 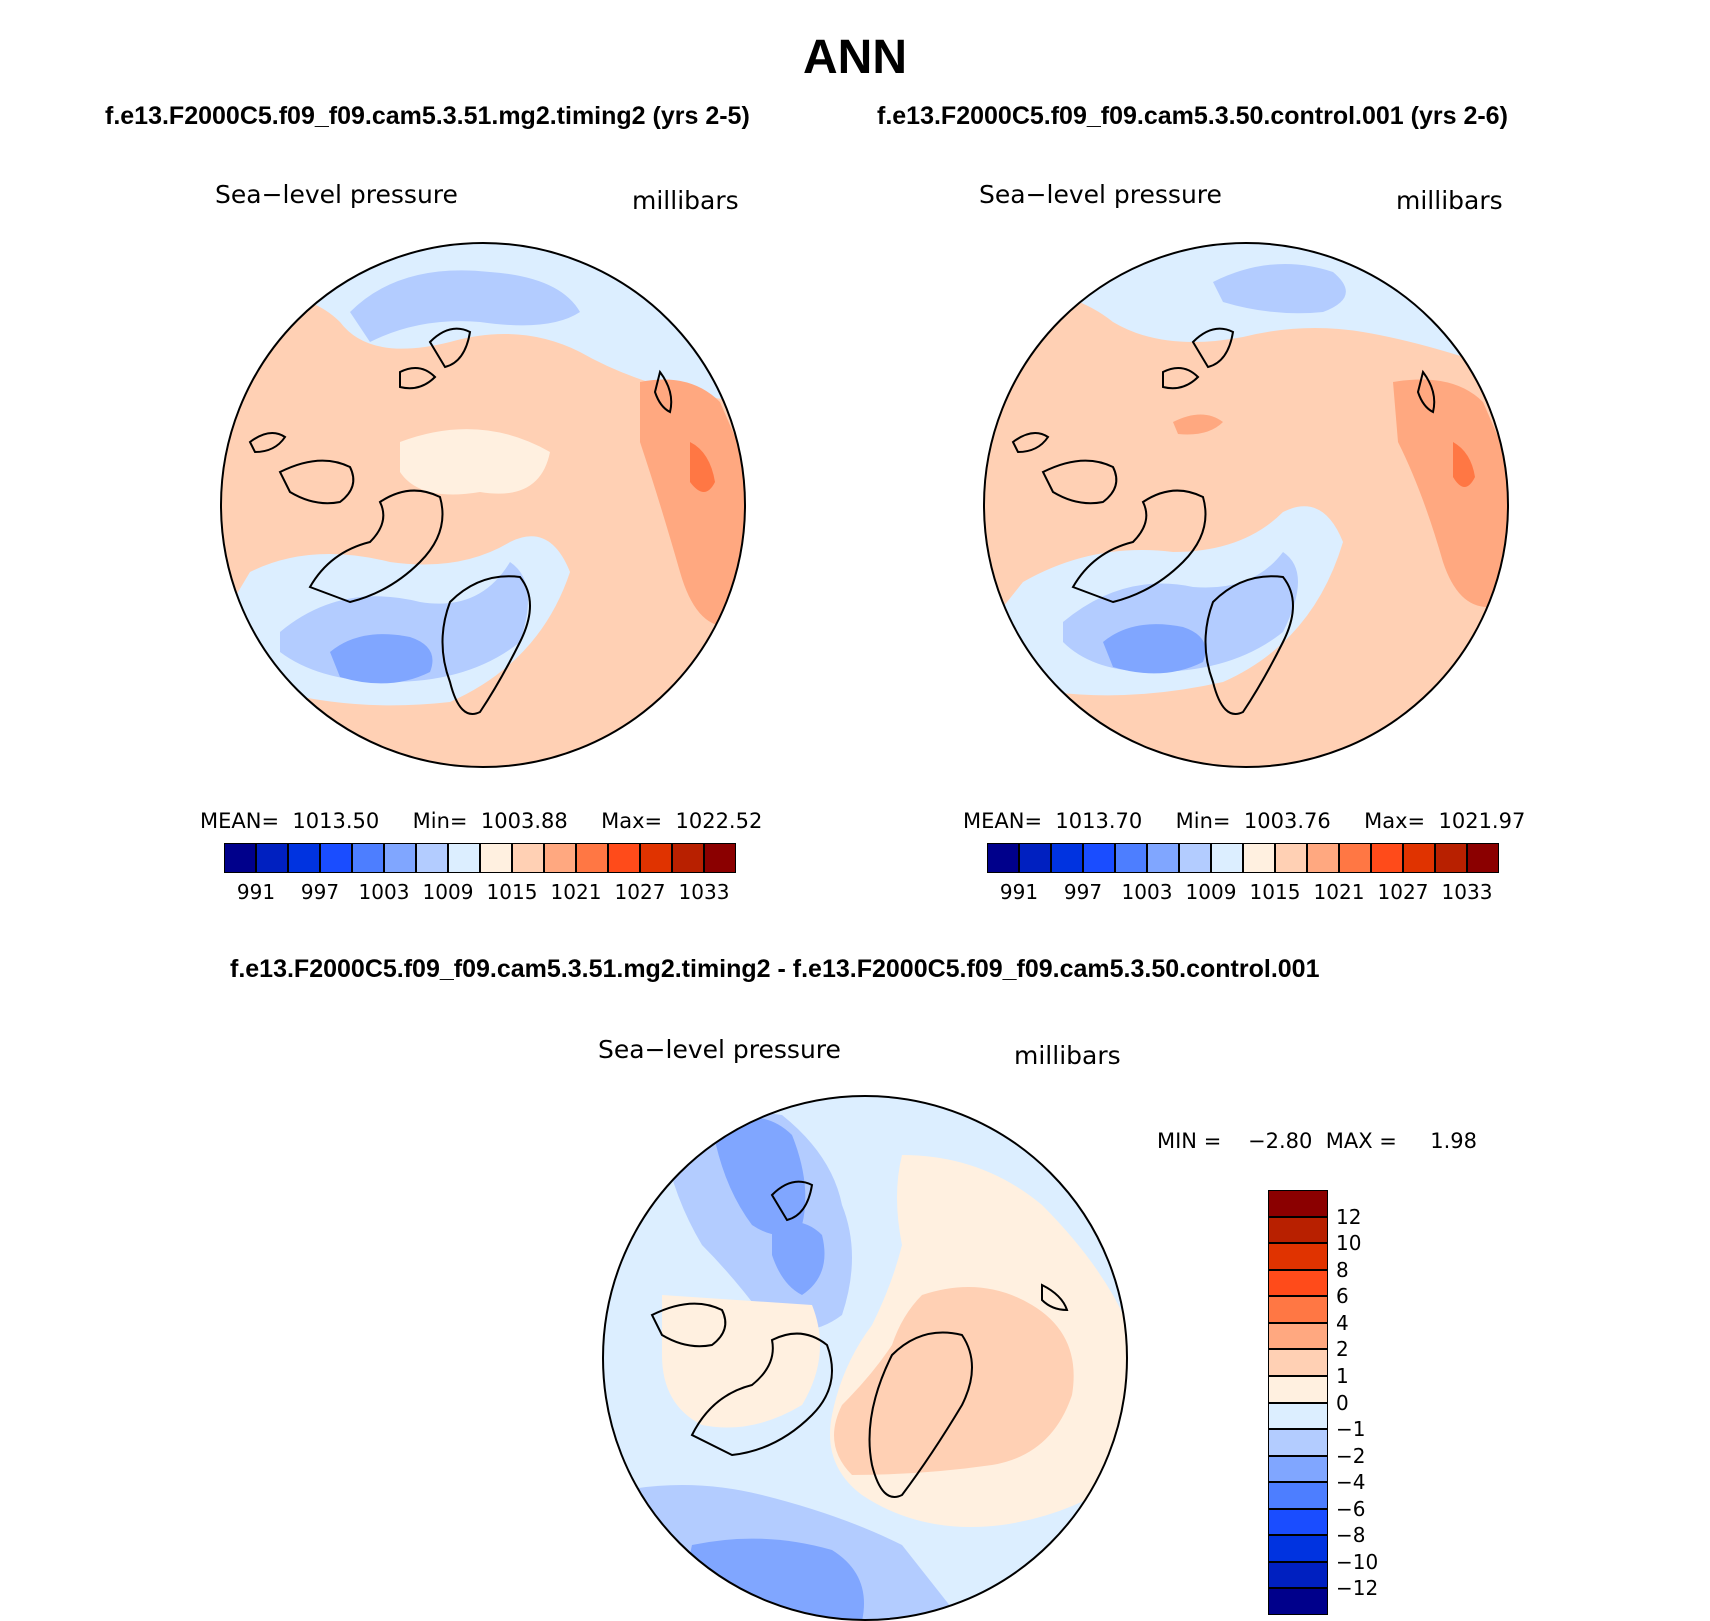 What do you see at coordinates (855, 57) in the screenshot?
I see `figure-title: ANN` at bounding box center [855, 57].